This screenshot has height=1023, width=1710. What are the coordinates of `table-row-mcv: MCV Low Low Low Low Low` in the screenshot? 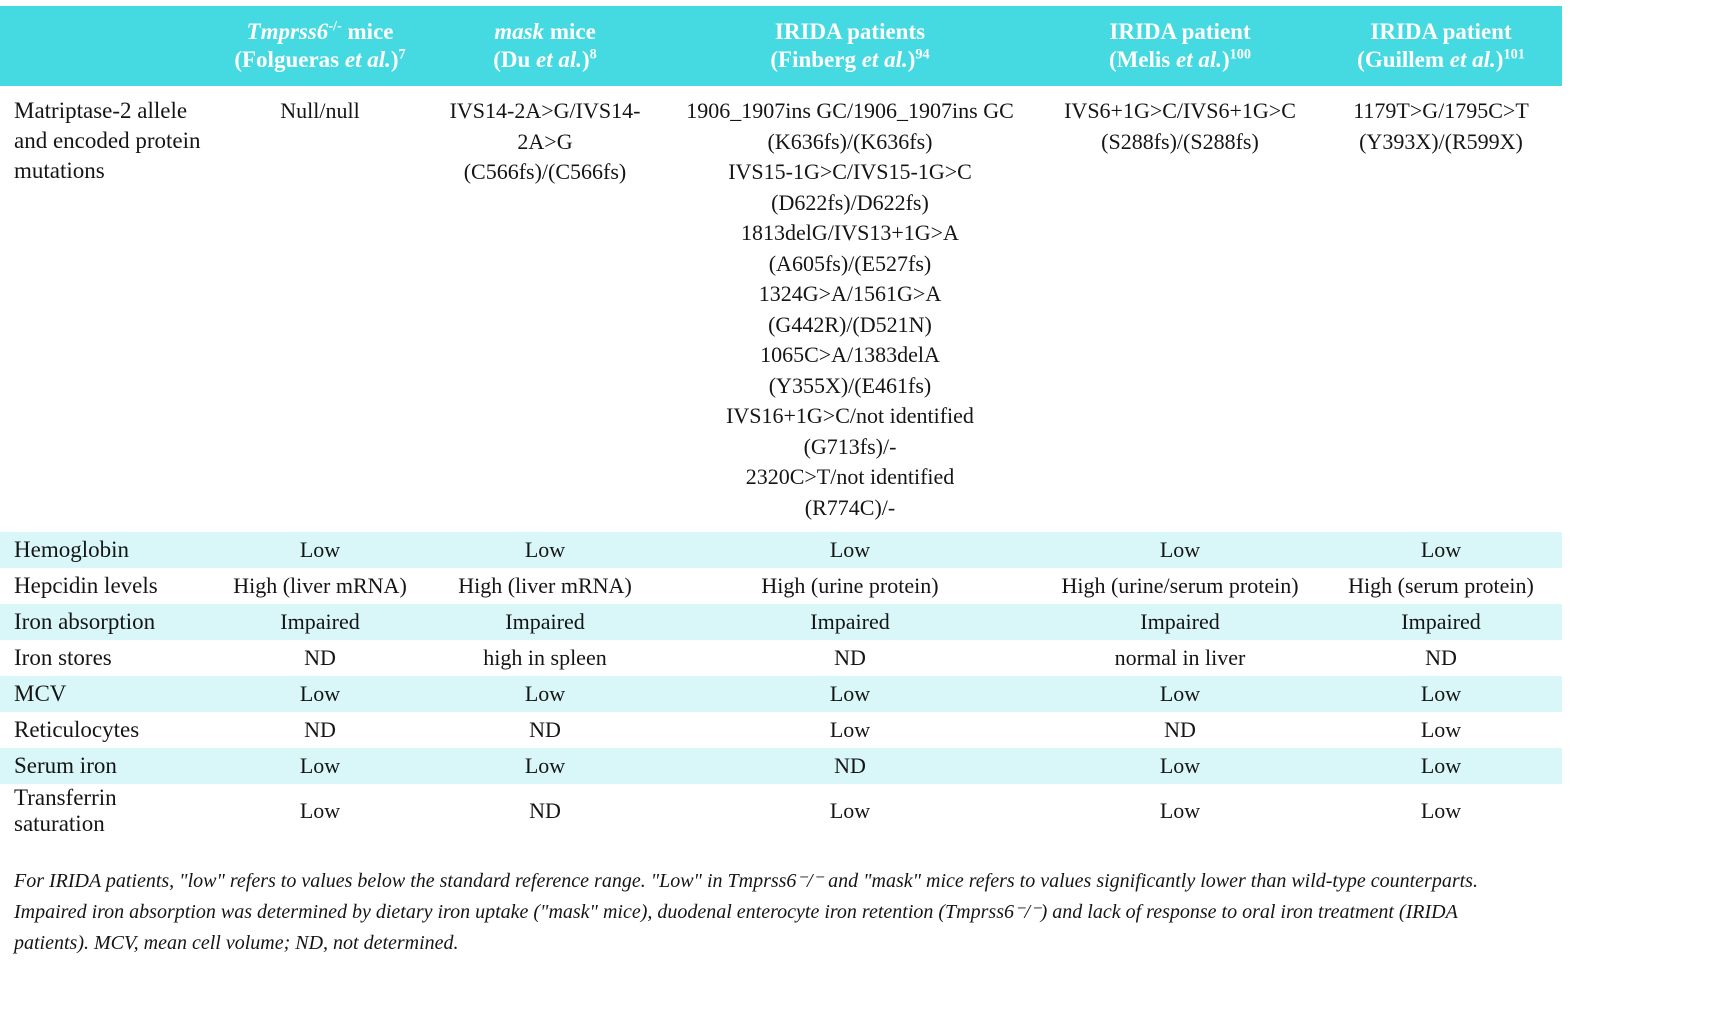 It's located at (781, 694).